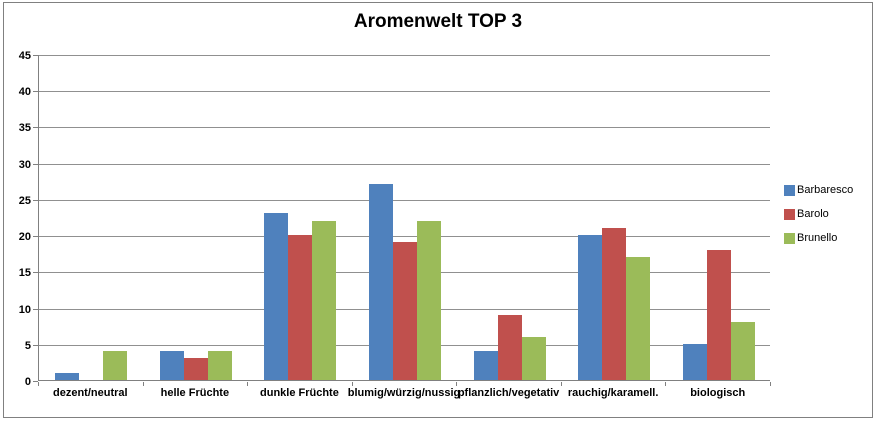  I want to click on y-axis-tick-label: 35, so click(24, 128).